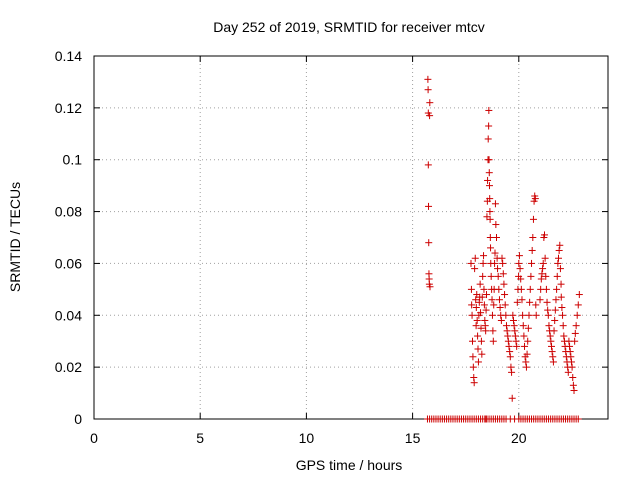  What do you see at coordinates (15, 237) in the screenshot?
I see `y-axis-label: SRMTID / TECUs` at bounding box center [15, 237].